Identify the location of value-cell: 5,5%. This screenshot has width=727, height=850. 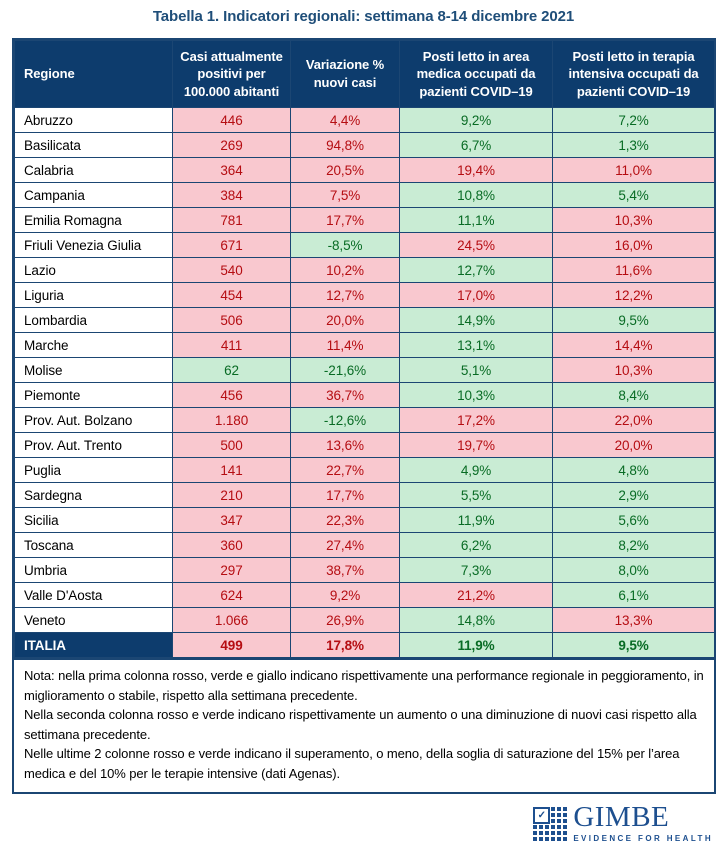
(476, 495).